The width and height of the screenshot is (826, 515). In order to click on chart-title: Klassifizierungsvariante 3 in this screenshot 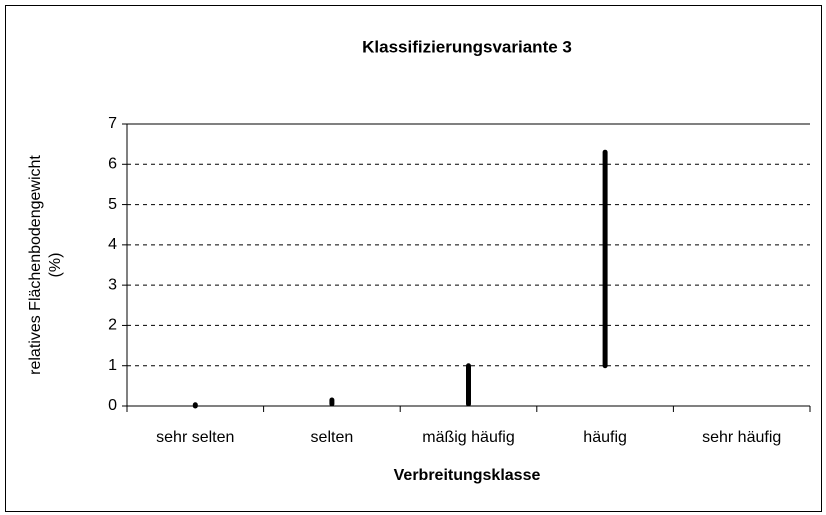, I will do `click(467, 46)`.